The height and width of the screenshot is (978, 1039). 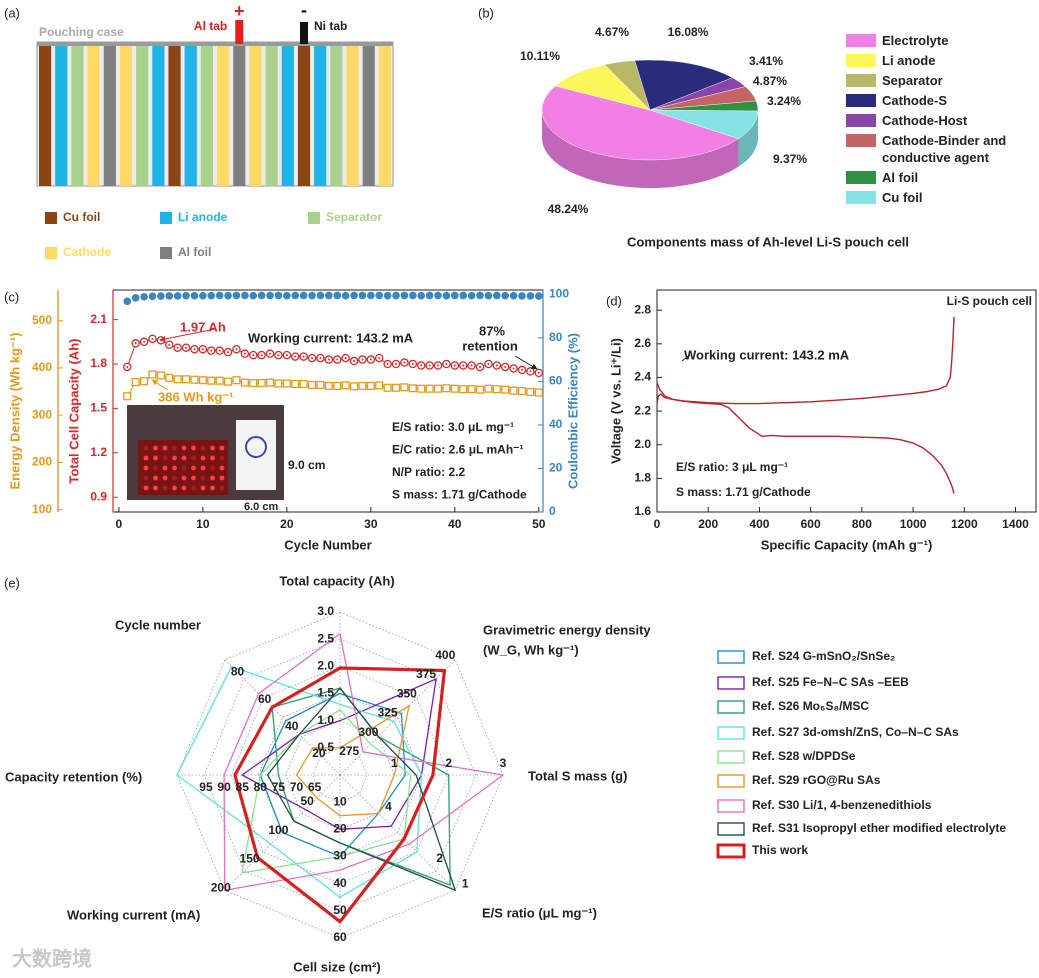 What do you see at coordinates (941, 100) in the screenshot?
I see `legend-item: Cathode-S` at bounding box center [941, 100].